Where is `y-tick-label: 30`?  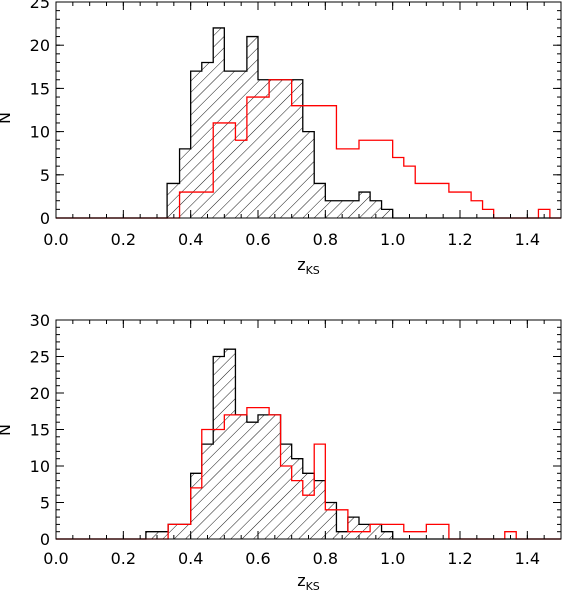 y-tick-label: 30 is located at coordinates (40, 320).